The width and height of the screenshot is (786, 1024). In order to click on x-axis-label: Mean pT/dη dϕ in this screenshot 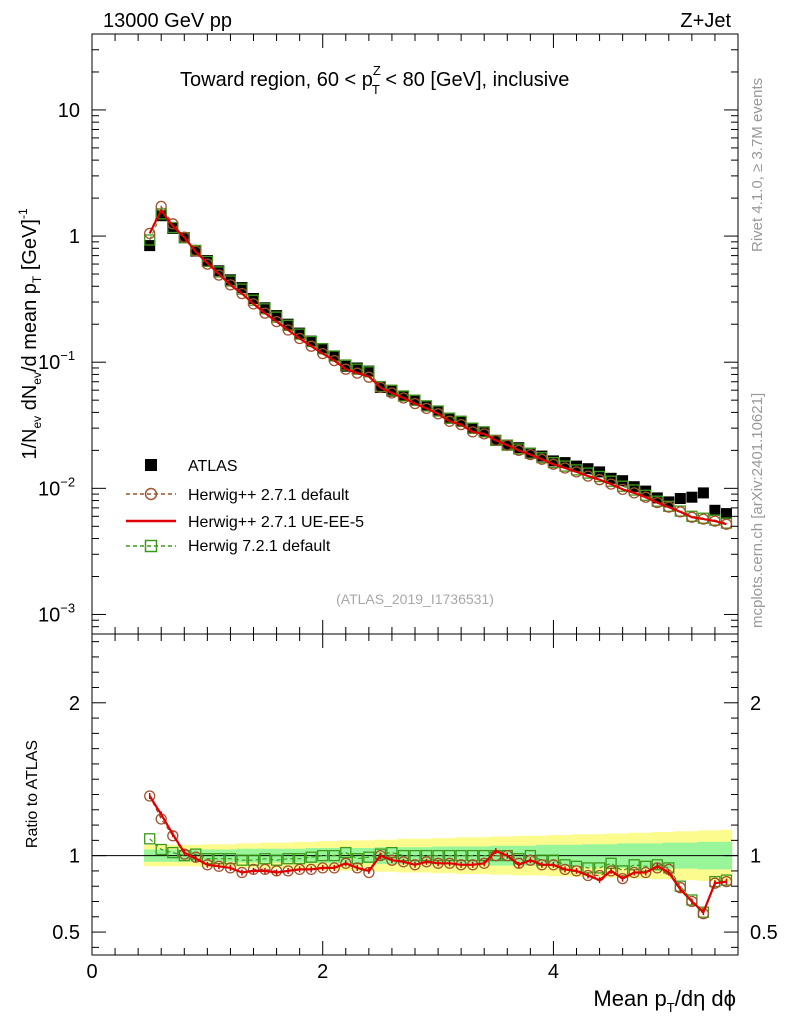, I will do `click(664, 1000)`.